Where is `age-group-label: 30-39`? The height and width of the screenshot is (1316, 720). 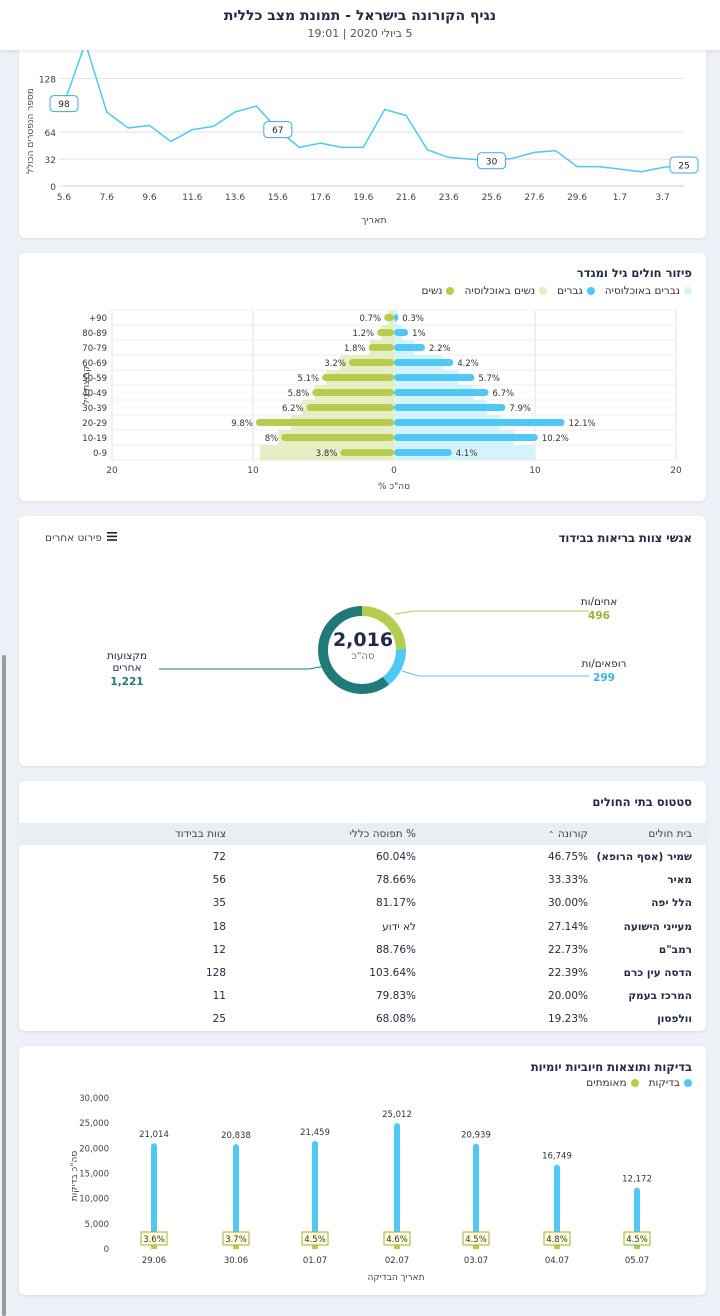 age-group-label: 30-39 is located at coordinates (94, 409).